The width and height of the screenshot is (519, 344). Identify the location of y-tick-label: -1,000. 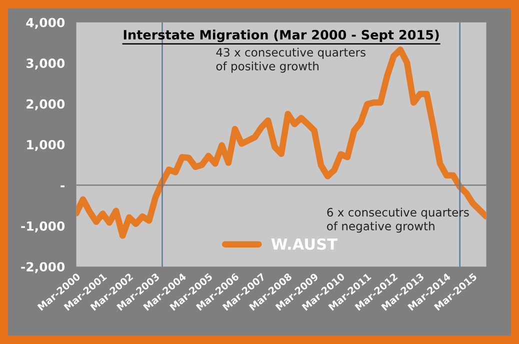
(43, 226).